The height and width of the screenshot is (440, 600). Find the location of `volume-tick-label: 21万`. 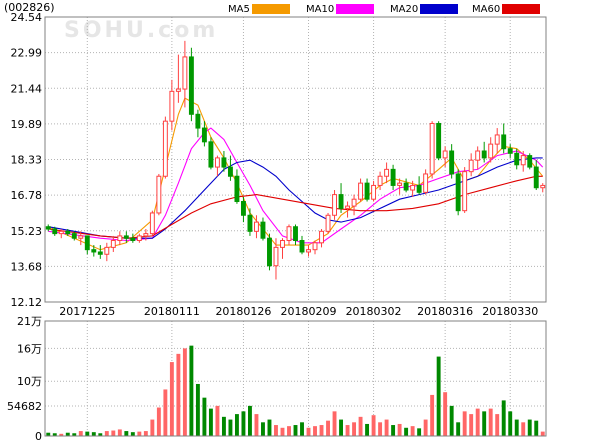

volume-tick-label: 21万 is located at coordinates (29, 321).